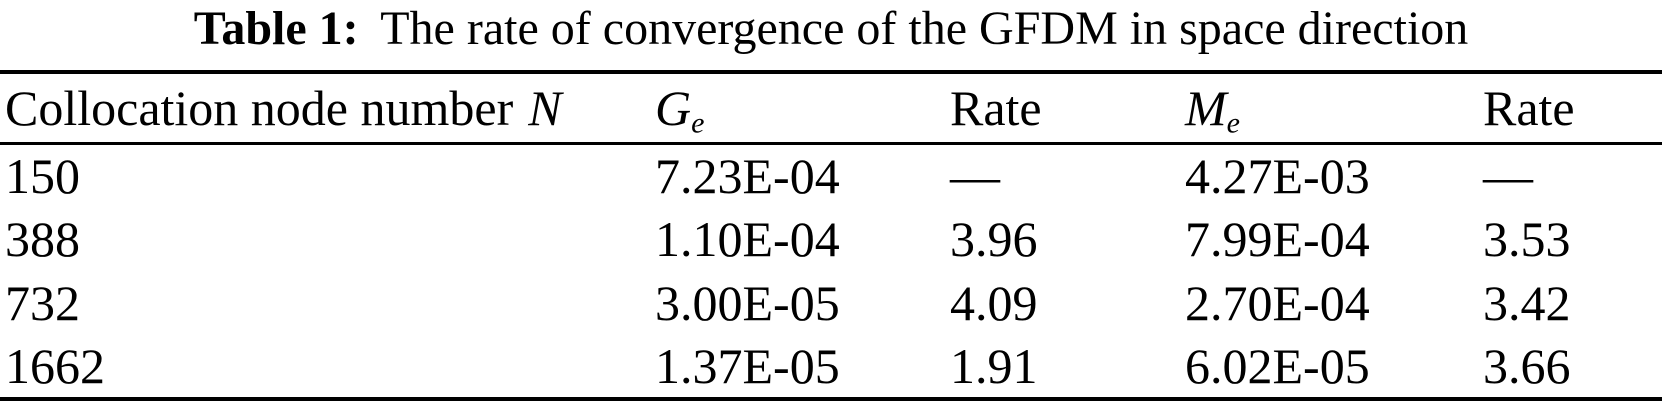 Image resolution: width=1662 pixels, height=412 pixels. I want to click on cell-me-rate: 3.66, so click(1527, 366).